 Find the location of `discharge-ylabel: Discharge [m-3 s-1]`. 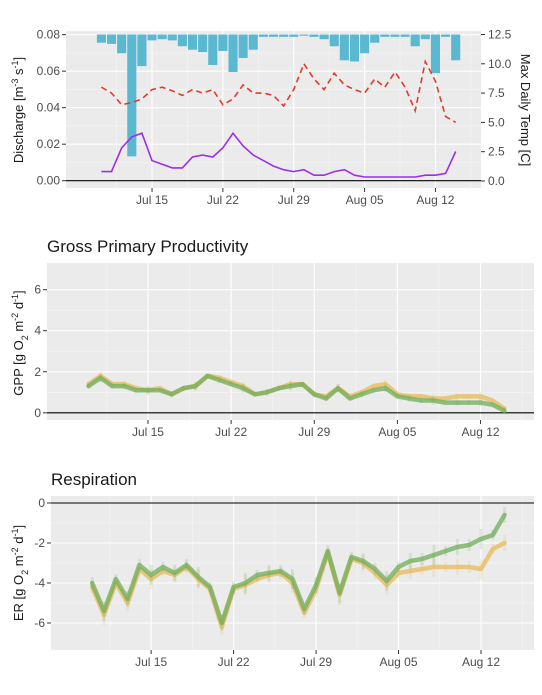

discharge-ylabel: Discharge [m-3 s-1] is located at coordinates (18, 110).